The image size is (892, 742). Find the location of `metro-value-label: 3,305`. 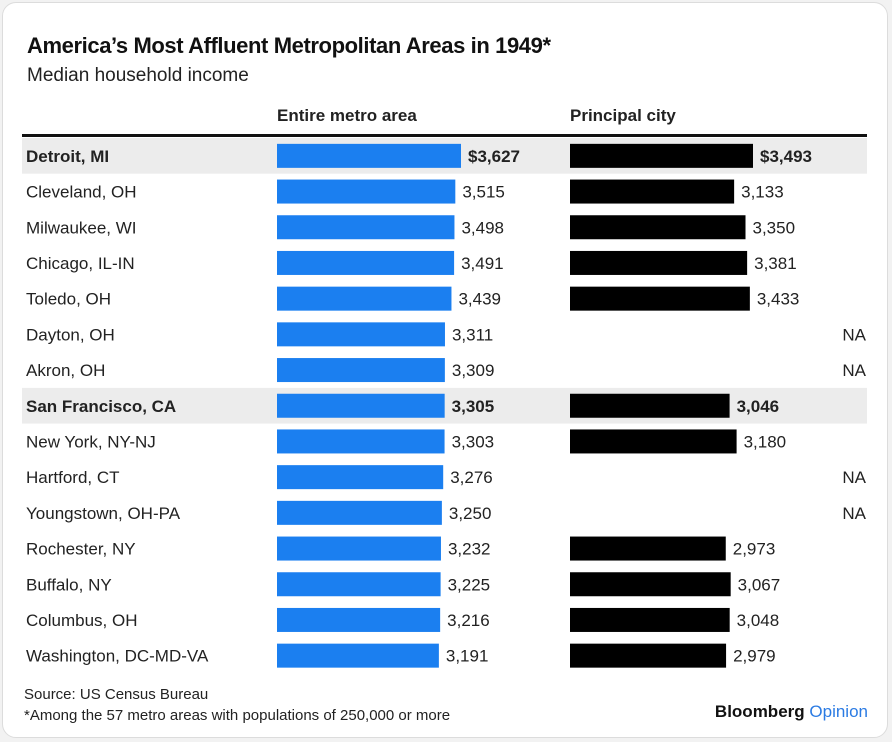

metro-value-label: 3,305 is located at coordinates (473, 406).